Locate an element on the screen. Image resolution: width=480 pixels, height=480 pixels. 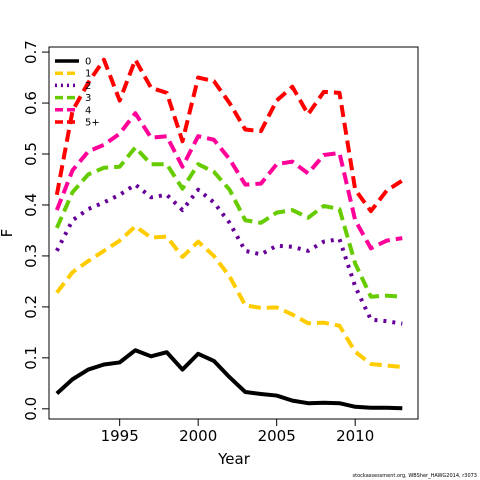
y-tick-label: 0.0 is located at coordinates (31, 409).